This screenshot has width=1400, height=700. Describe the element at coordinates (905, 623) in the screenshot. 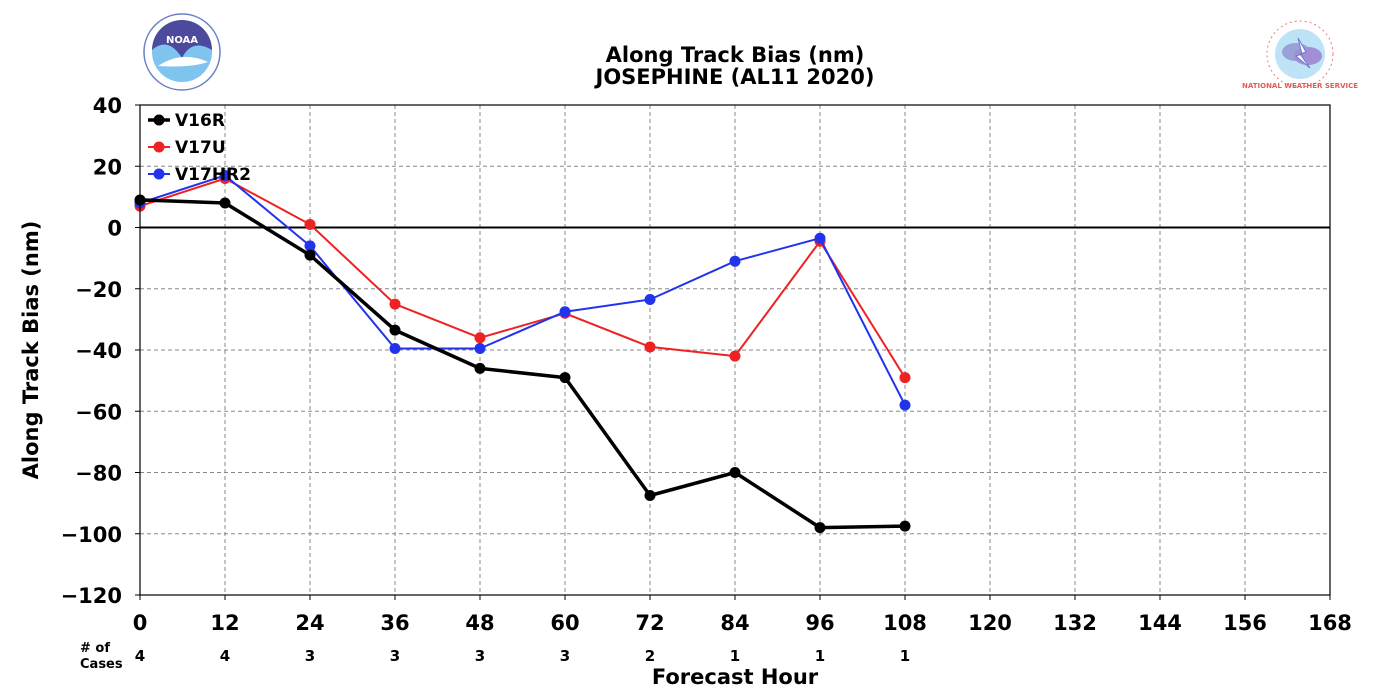

I see `x-tick-label: 108` at that location.